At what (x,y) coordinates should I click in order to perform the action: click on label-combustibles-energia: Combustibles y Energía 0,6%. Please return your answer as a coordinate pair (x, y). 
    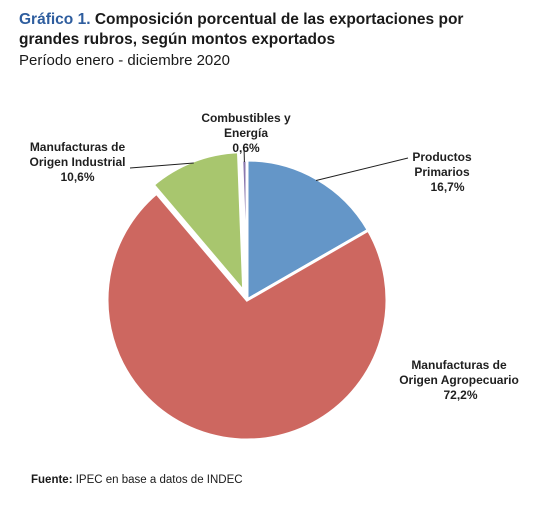
    Looking at the image, I should click on (246, 133).